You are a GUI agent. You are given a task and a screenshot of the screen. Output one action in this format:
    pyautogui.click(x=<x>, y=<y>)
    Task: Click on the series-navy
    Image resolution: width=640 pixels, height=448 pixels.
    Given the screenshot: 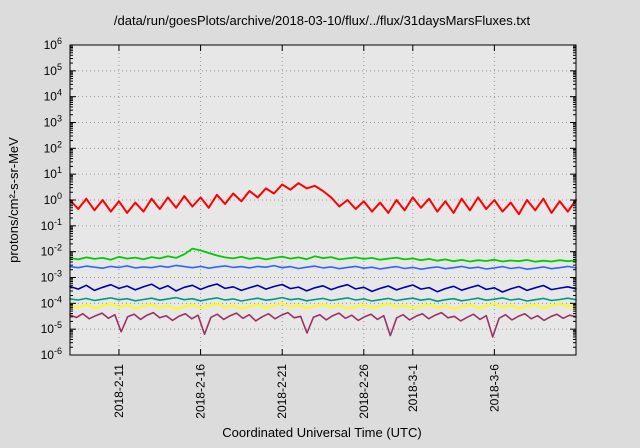 What is the action you would take?
    pyautogui.click(x=323, y=288)
    